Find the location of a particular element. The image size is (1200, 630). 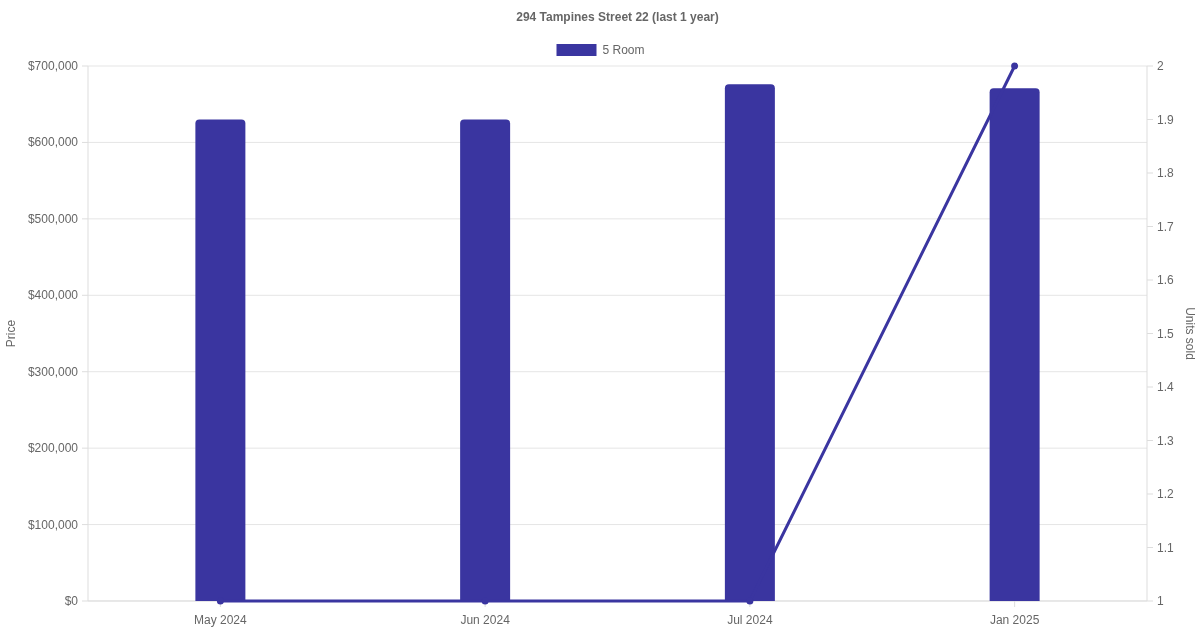

y2-tick-label: 1.3 is located at coordinates (1166, 440).